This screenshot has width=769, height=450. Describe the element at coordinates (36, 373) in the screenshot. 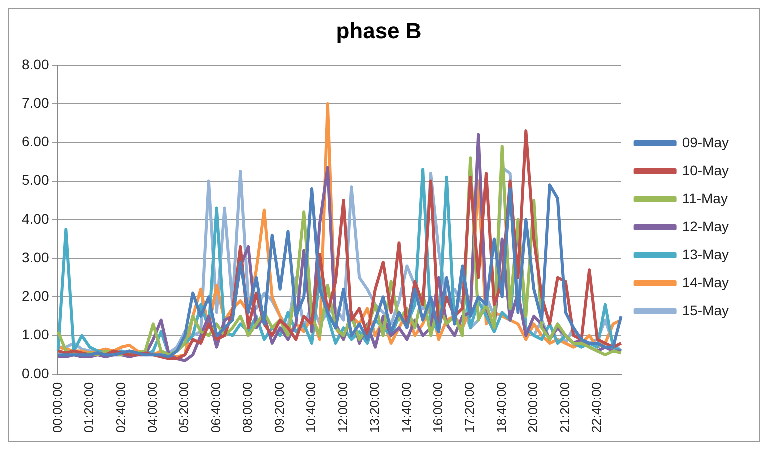

I see `y-tick-label: 0.00` at that location.